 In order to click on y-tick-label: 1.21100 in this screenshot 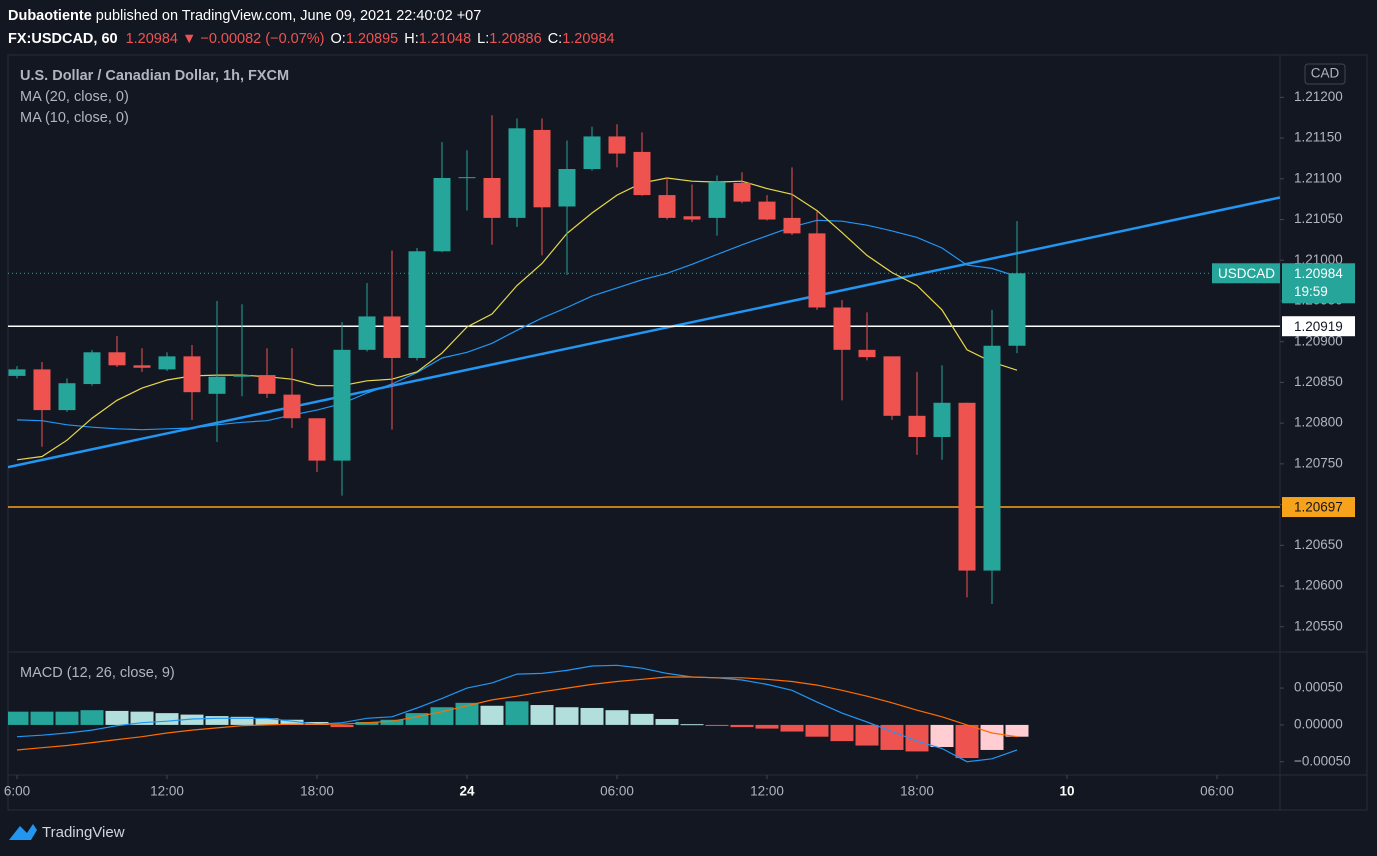, I will do `click(1318, 177)`.